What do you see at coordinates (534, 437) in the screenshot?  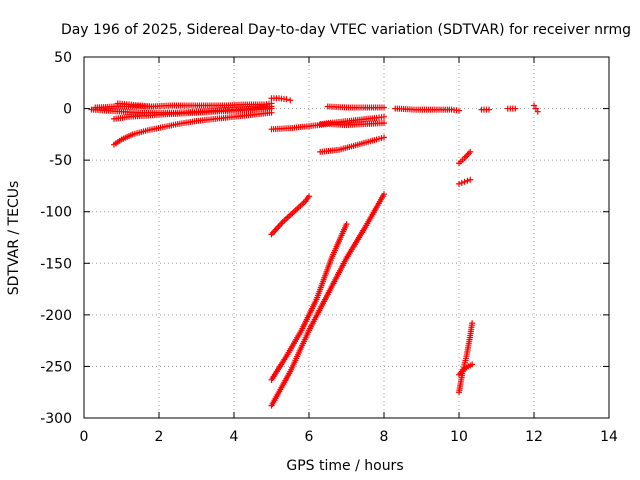 I see `x-tick-label: 12` at bounding box center [534, 437].